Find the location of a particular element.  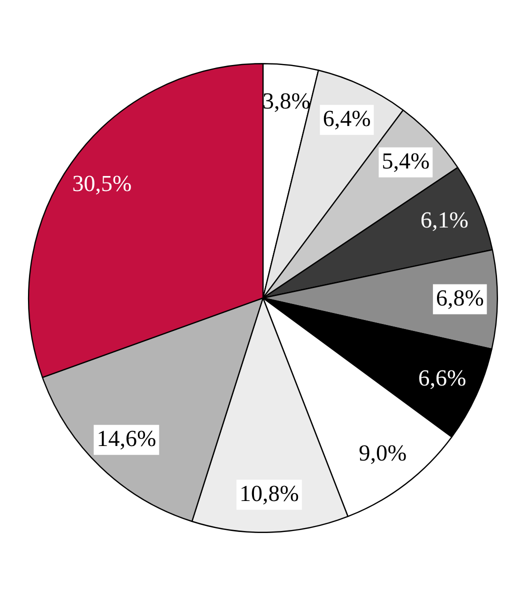

data-label: 6,8% is located at coordinates (460, 297).